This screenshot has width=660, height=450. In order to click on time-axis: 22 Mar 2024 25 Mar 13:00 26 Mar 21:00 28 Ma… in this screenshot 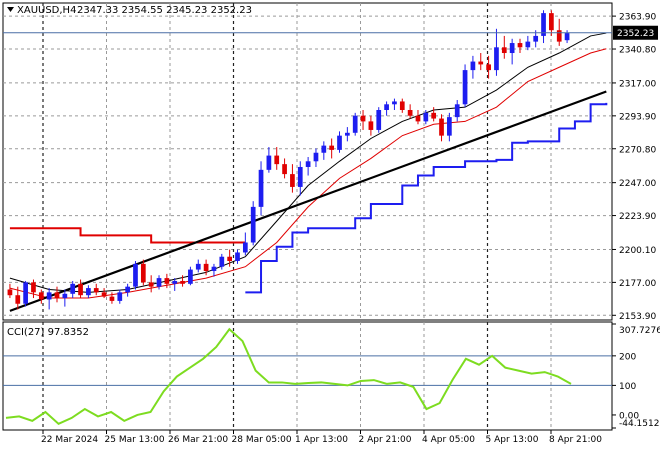, I will do `click(321, 437)`.